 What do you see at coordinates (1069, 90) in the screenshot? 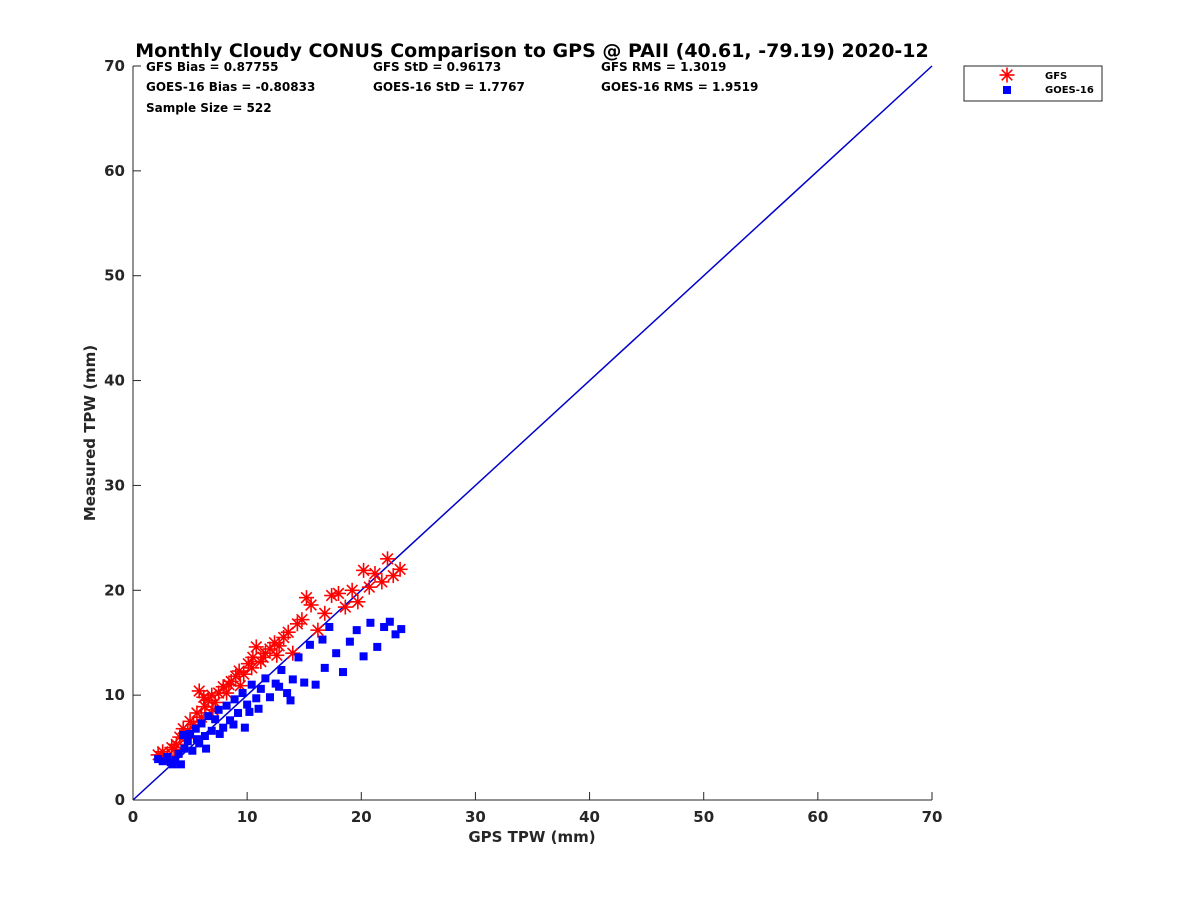
I see `legend-goes16-label: GOES-16` at bounding box center [1069, 90].